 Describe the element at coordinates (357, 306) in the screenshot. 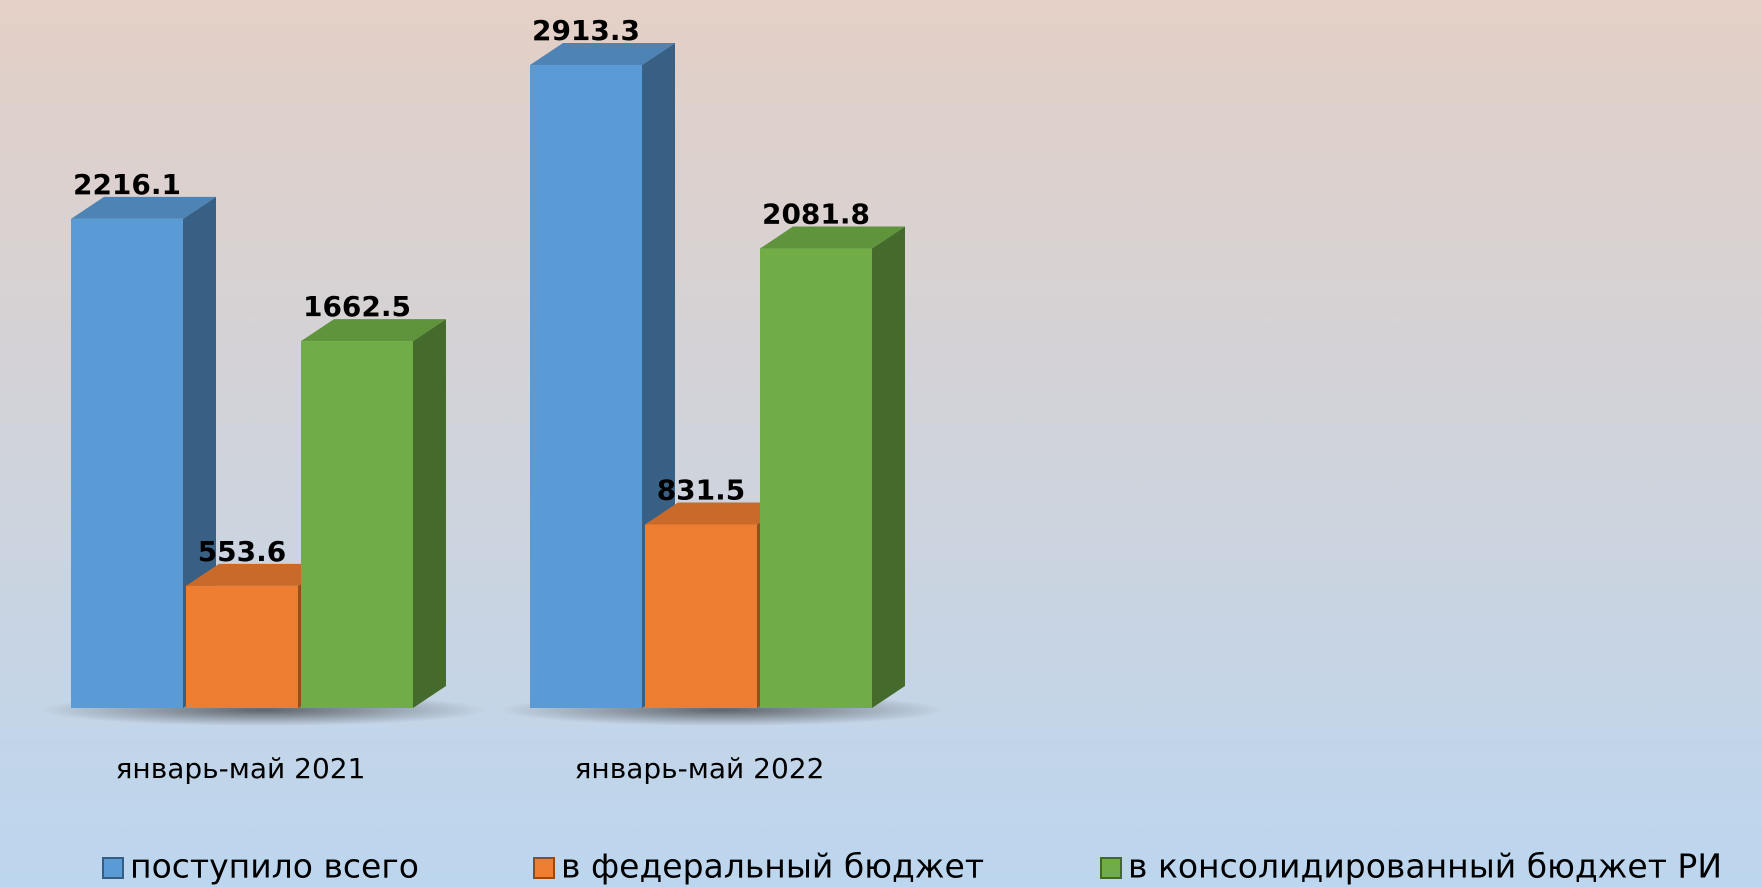

I see `data-label: 1662.5` at that location.